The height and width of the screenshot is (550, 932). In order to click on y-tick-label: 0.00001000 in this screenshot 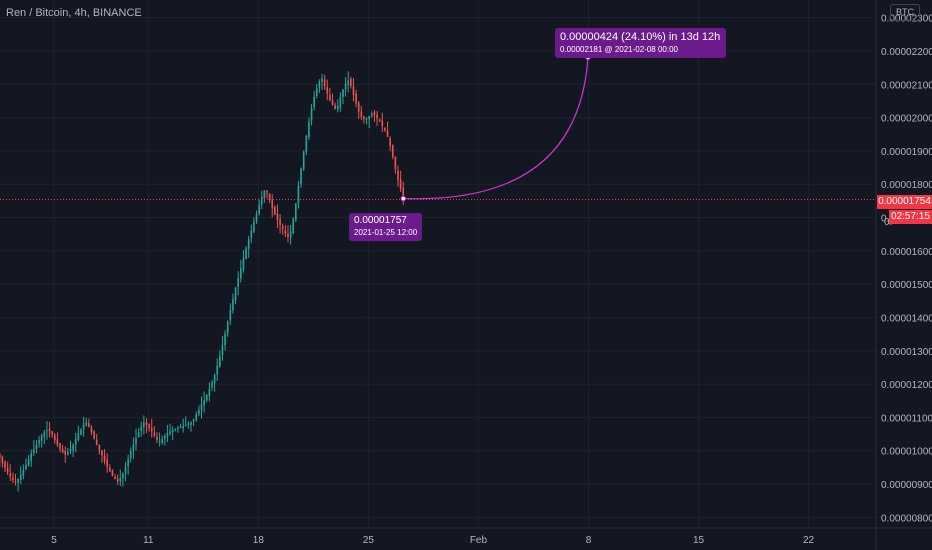, I will do `click(906, 452)`.